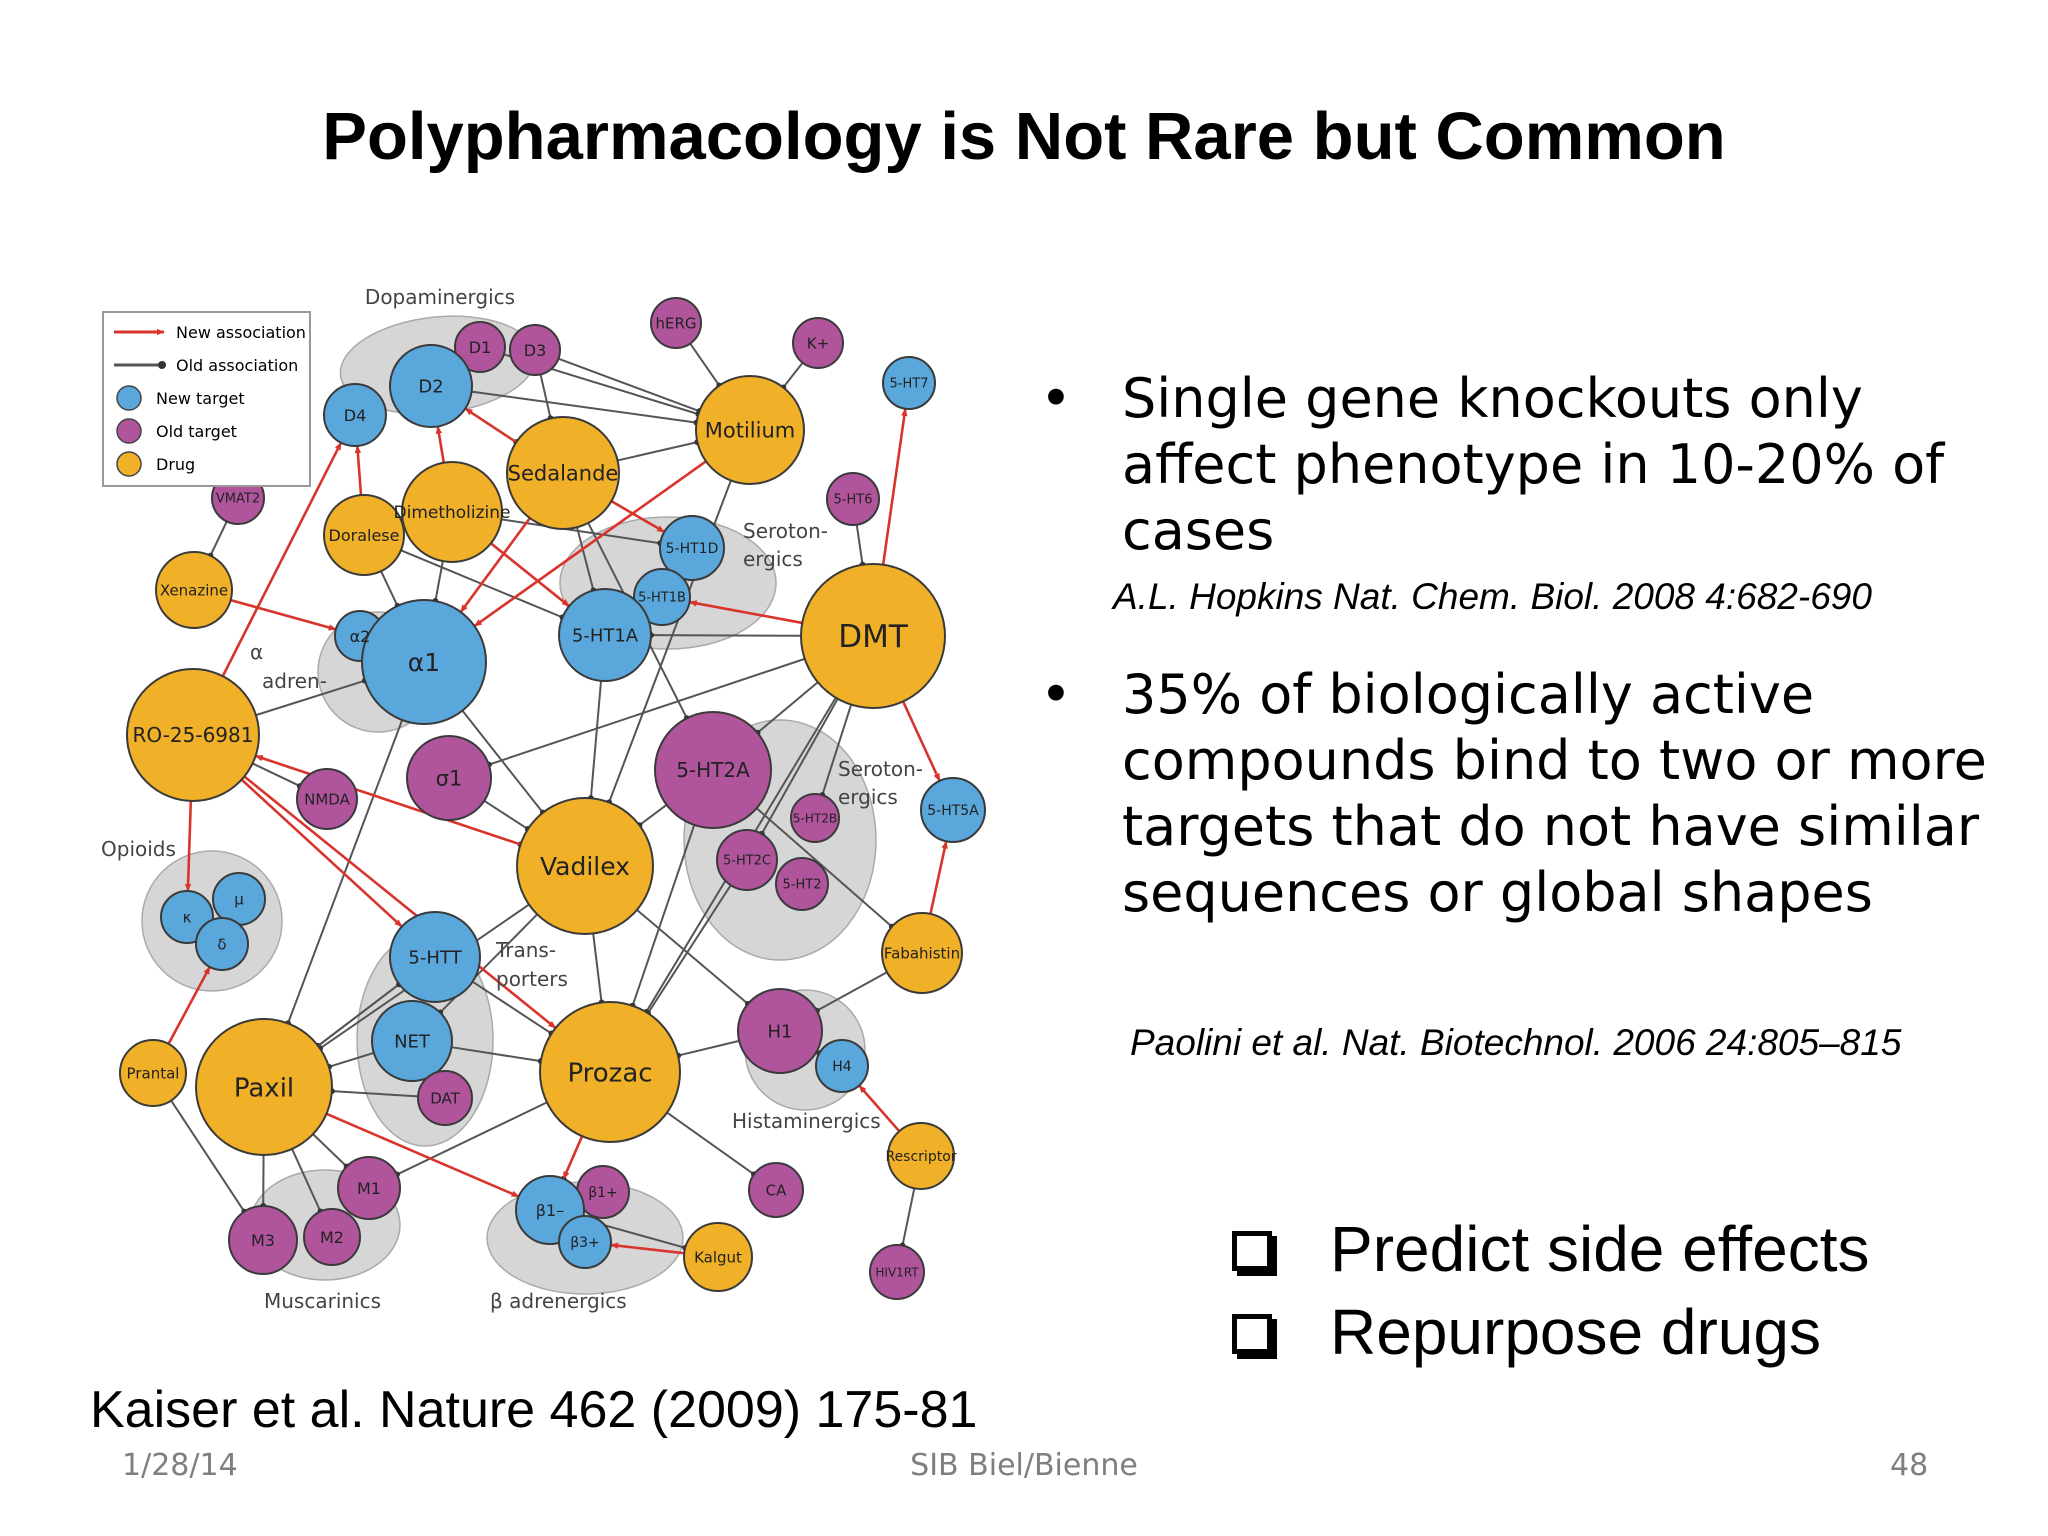 This screenshot has height=1536, width=2048. Describe the element at coordinates (480, 347) in the screenshot. I see `node-label-D1: D1` at that location.